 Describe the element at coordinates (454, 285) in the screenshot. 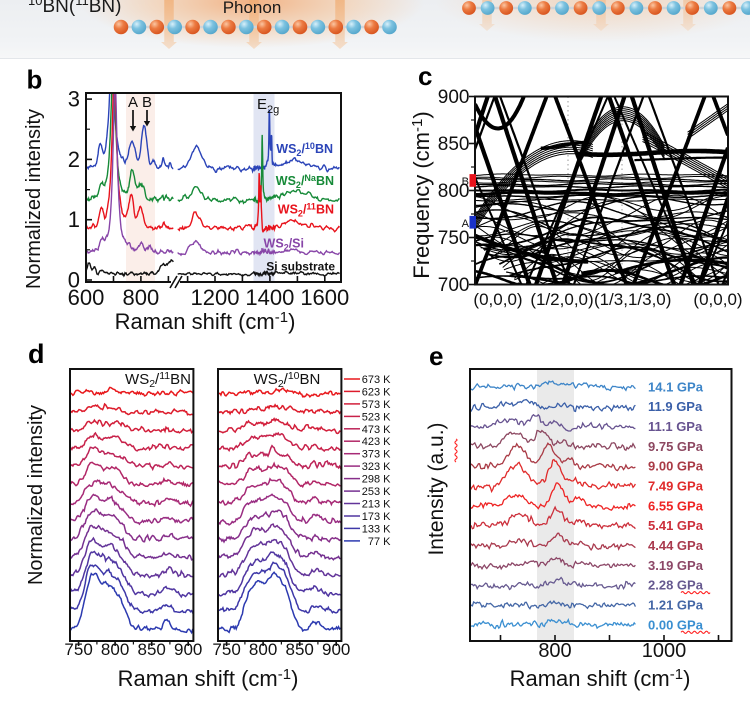

I see `svg-text: 700` at that location.